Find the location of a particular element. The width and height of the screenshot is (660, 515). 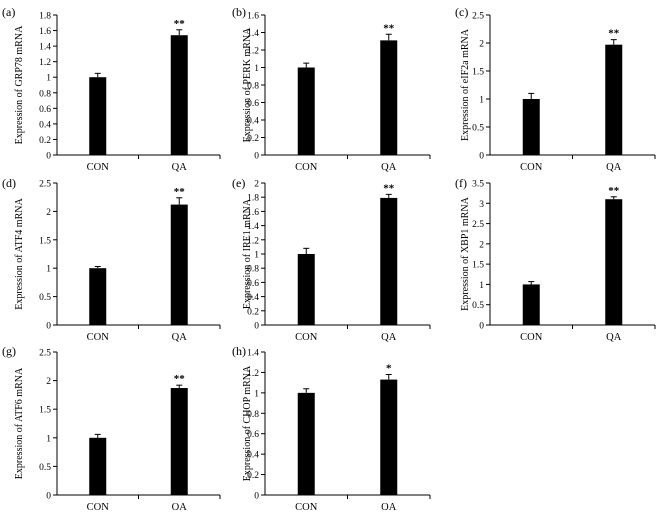

panel-label: (a) is located at coordinates (8, 12).